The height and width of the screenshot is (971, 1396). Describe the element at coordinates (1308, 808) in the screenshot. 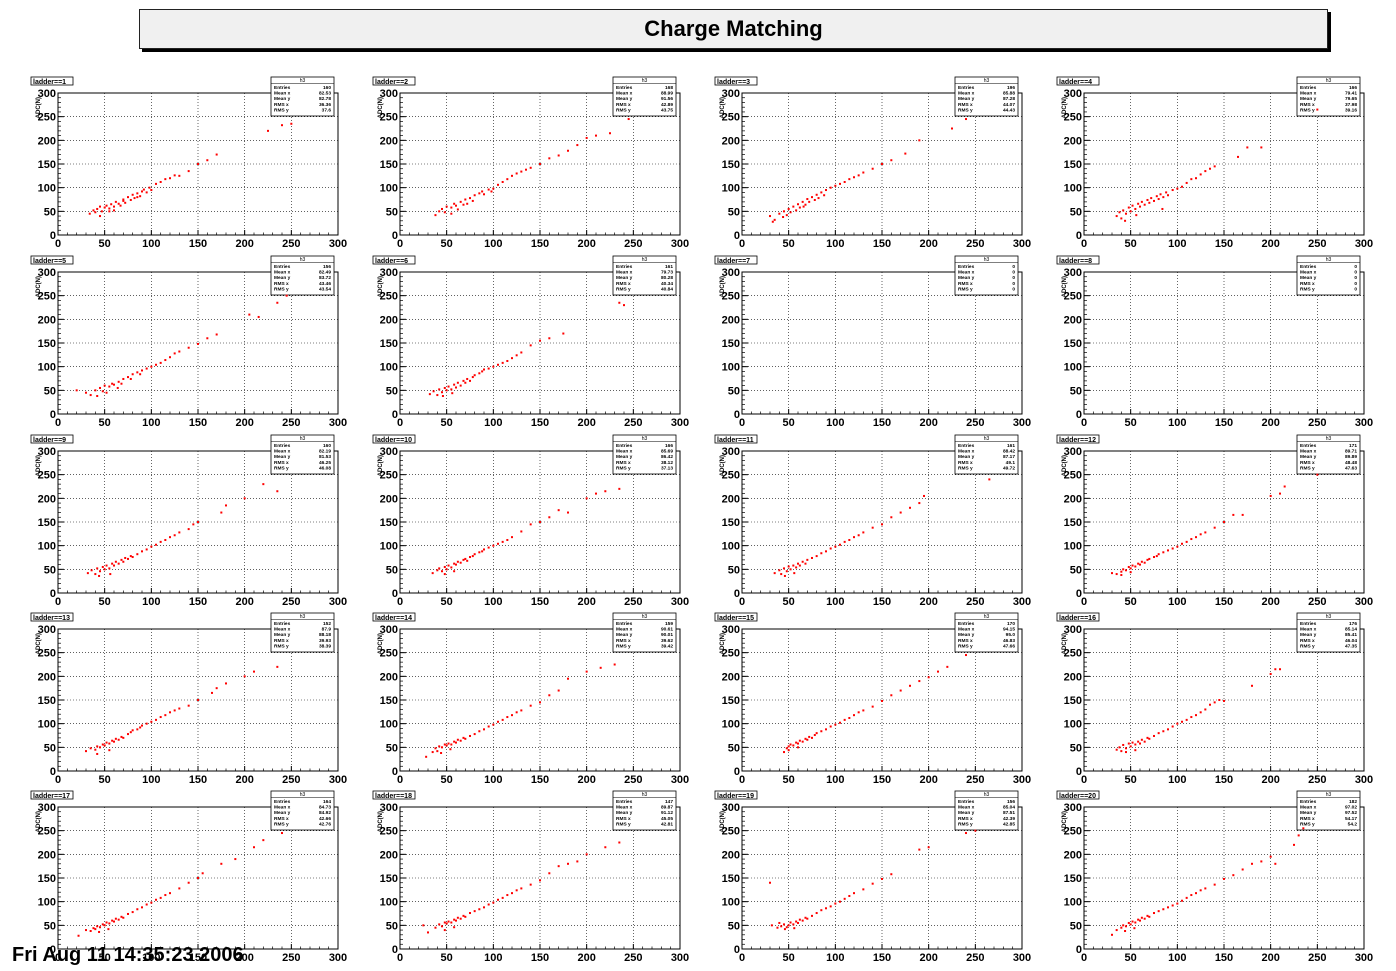

I see `stats-key: Mean x` at that location.